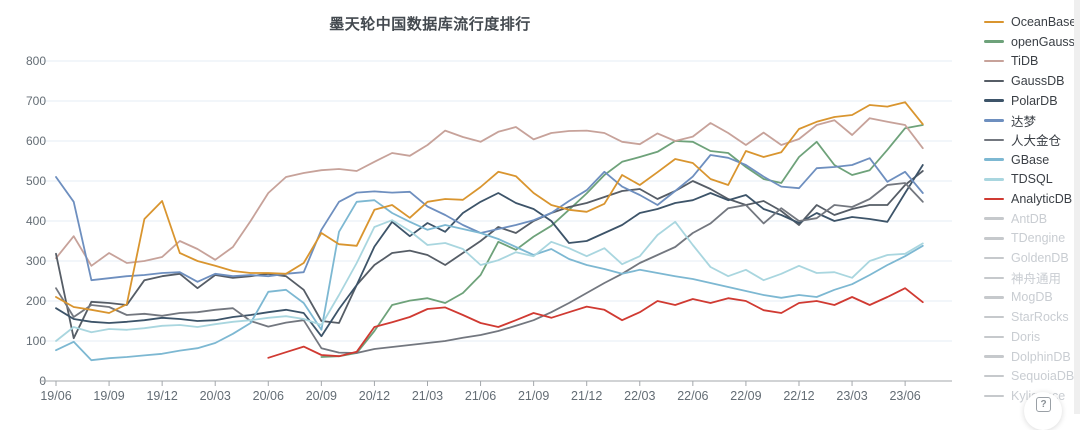  I want to click on legend-item-TDSQL: TDSQL, so click(1032, 180).